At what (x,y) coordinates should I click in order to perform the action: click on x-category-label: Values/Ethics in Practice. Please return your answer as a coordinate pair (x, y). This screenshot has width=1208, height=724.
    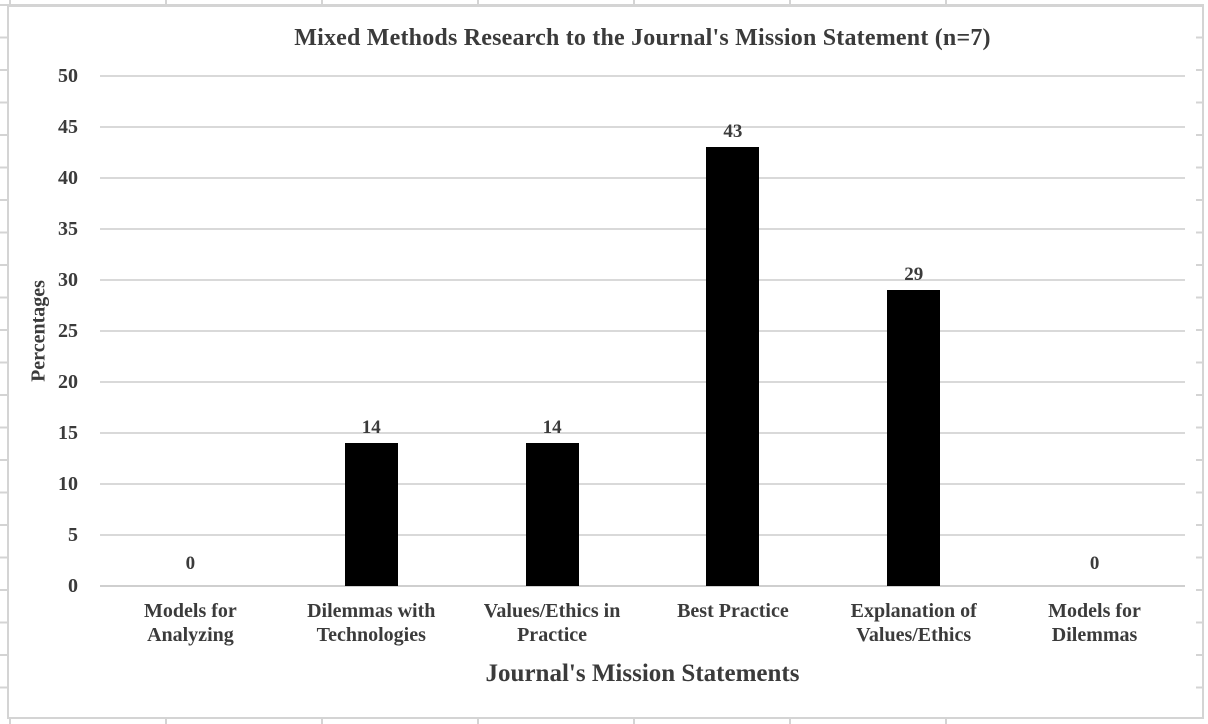
    Looking at the image, I should click on (552, 623).